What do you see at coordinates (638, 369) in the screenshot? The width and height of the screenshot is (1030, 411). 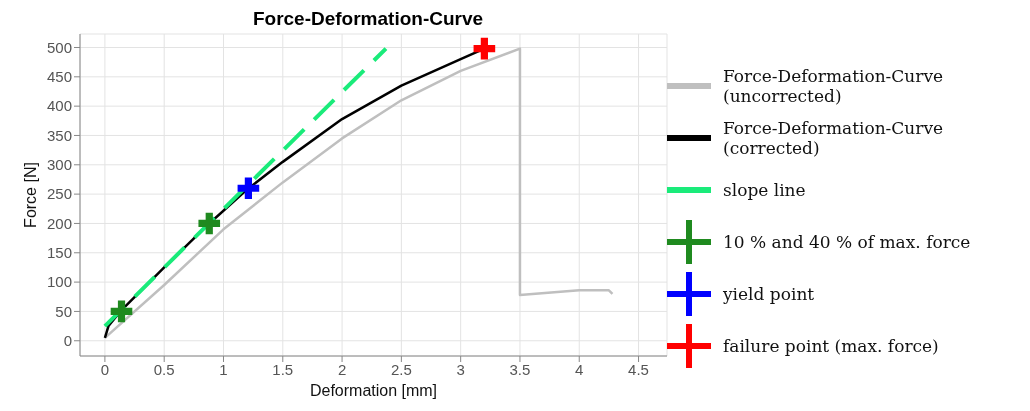 I see `x-tick-label: 4.5` at bounding box center [638, 369].